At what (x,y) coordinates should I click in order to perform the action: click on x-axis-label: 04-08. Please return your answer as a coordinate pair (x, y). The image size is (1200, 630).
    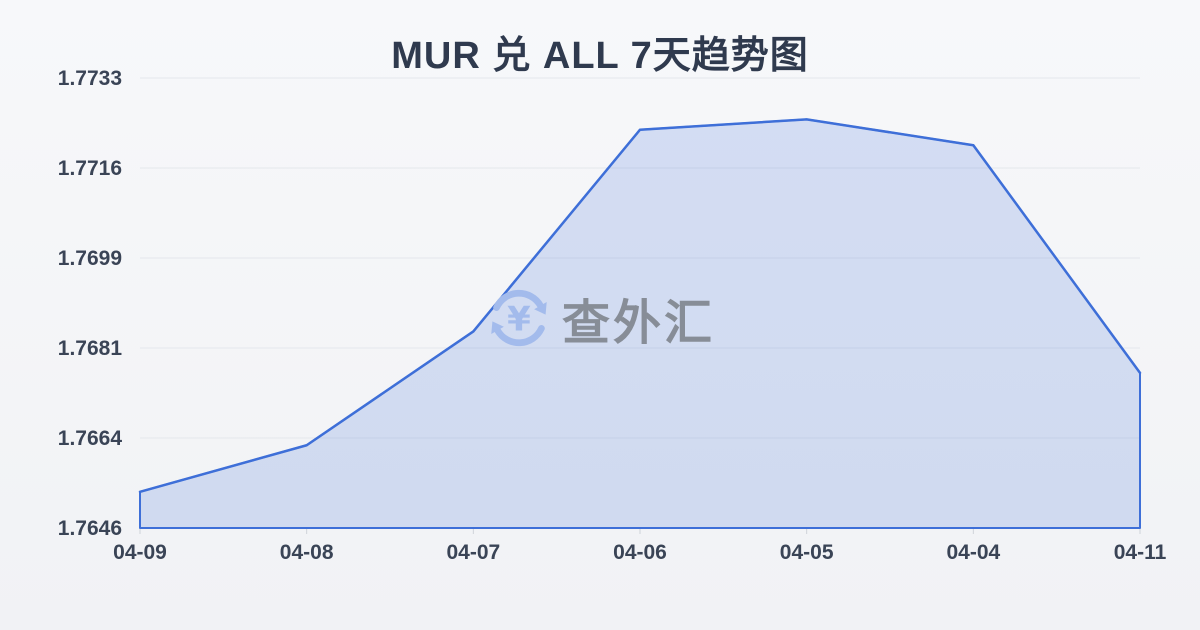
    Looking at the image, I should click on (307, 552).